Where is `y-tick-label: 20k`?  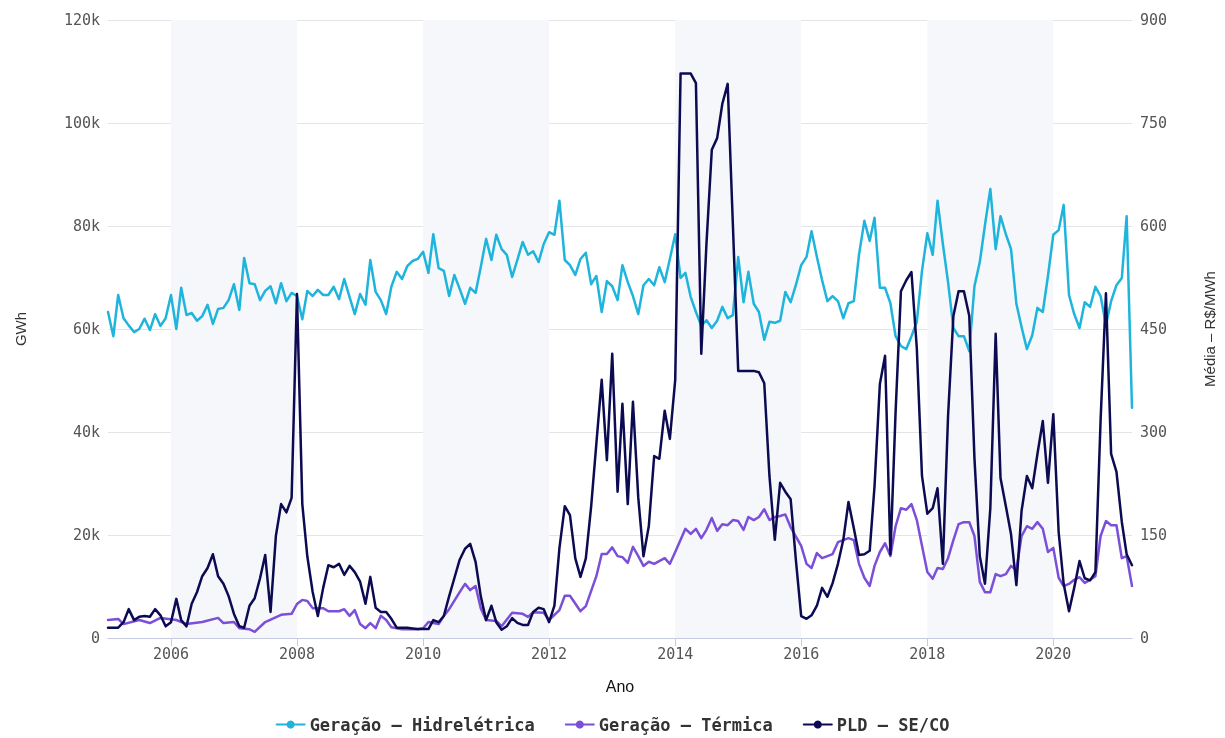 y-tick-label: 20k is located at coordinates (86, 535).